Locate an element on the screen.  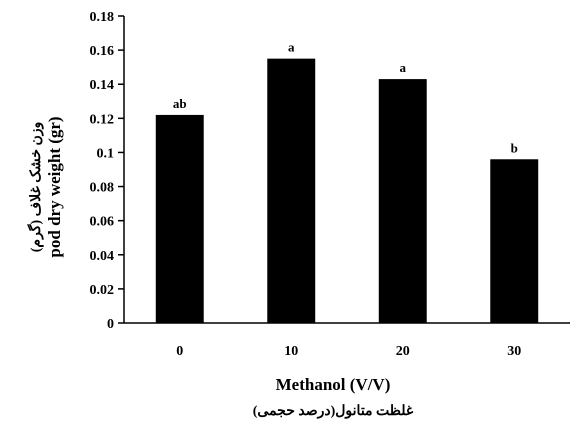
y-axis-title: pod dry weight (gr) is located at coordinates (54, 186).